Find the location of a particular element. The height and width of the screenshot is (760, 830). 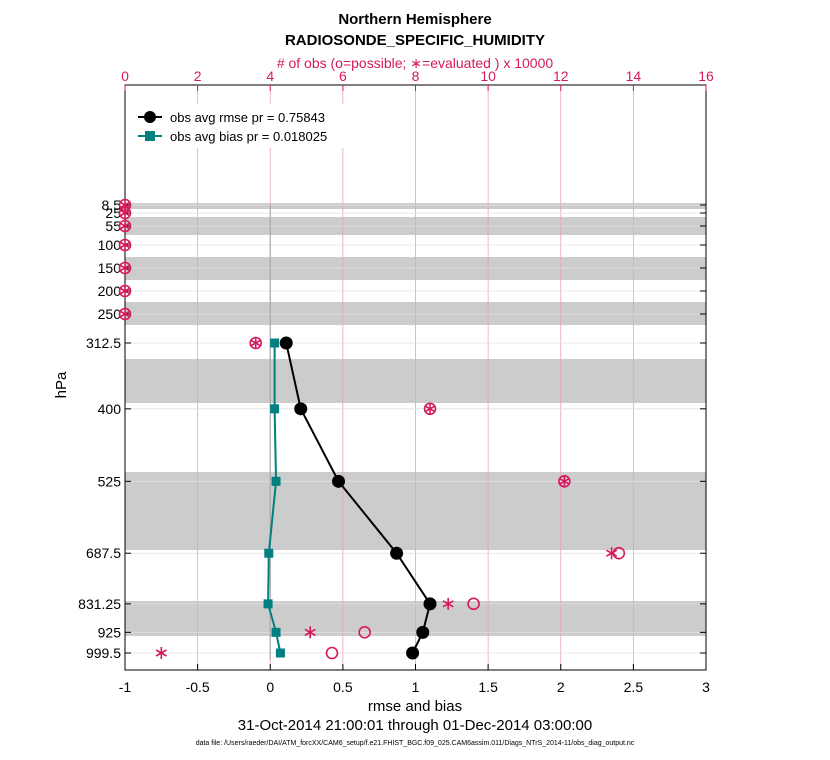

legend-bias-label: obs avg bias pr = 0.018025 is located at coordinates (248, 136).